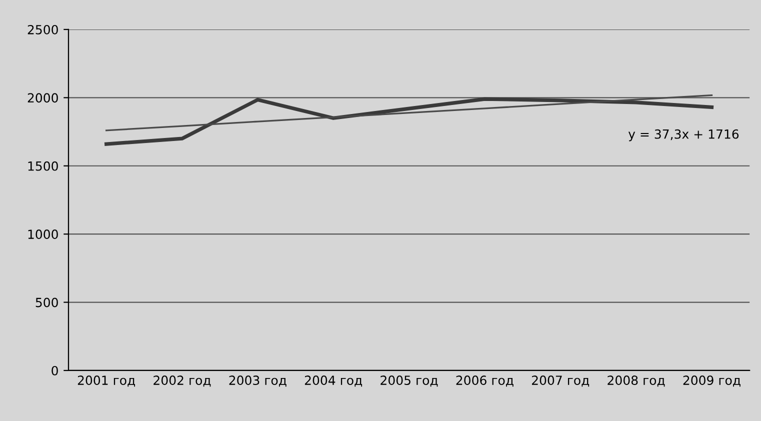  What do you see at coordinates (43, 166) in the screenshot?
I see `y-tick-label: 1500` at bounding box center [43, 166].